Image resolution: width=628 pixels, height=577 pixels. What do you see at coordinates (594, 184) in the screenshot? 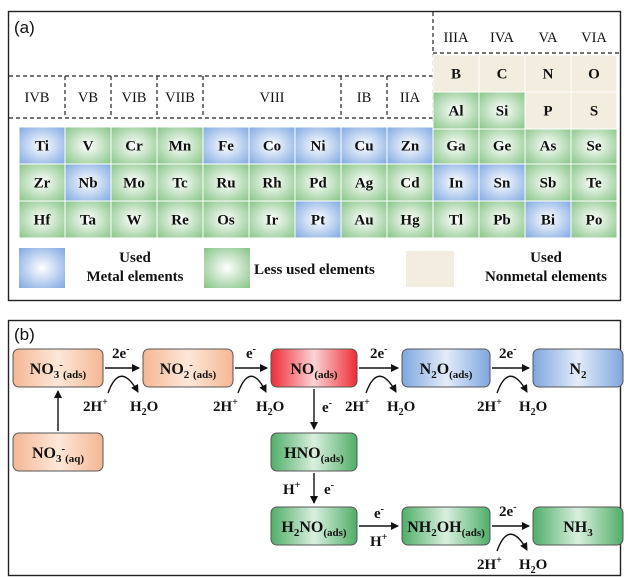
I see `element-symbol: Te` at bounding box center [594, 184].